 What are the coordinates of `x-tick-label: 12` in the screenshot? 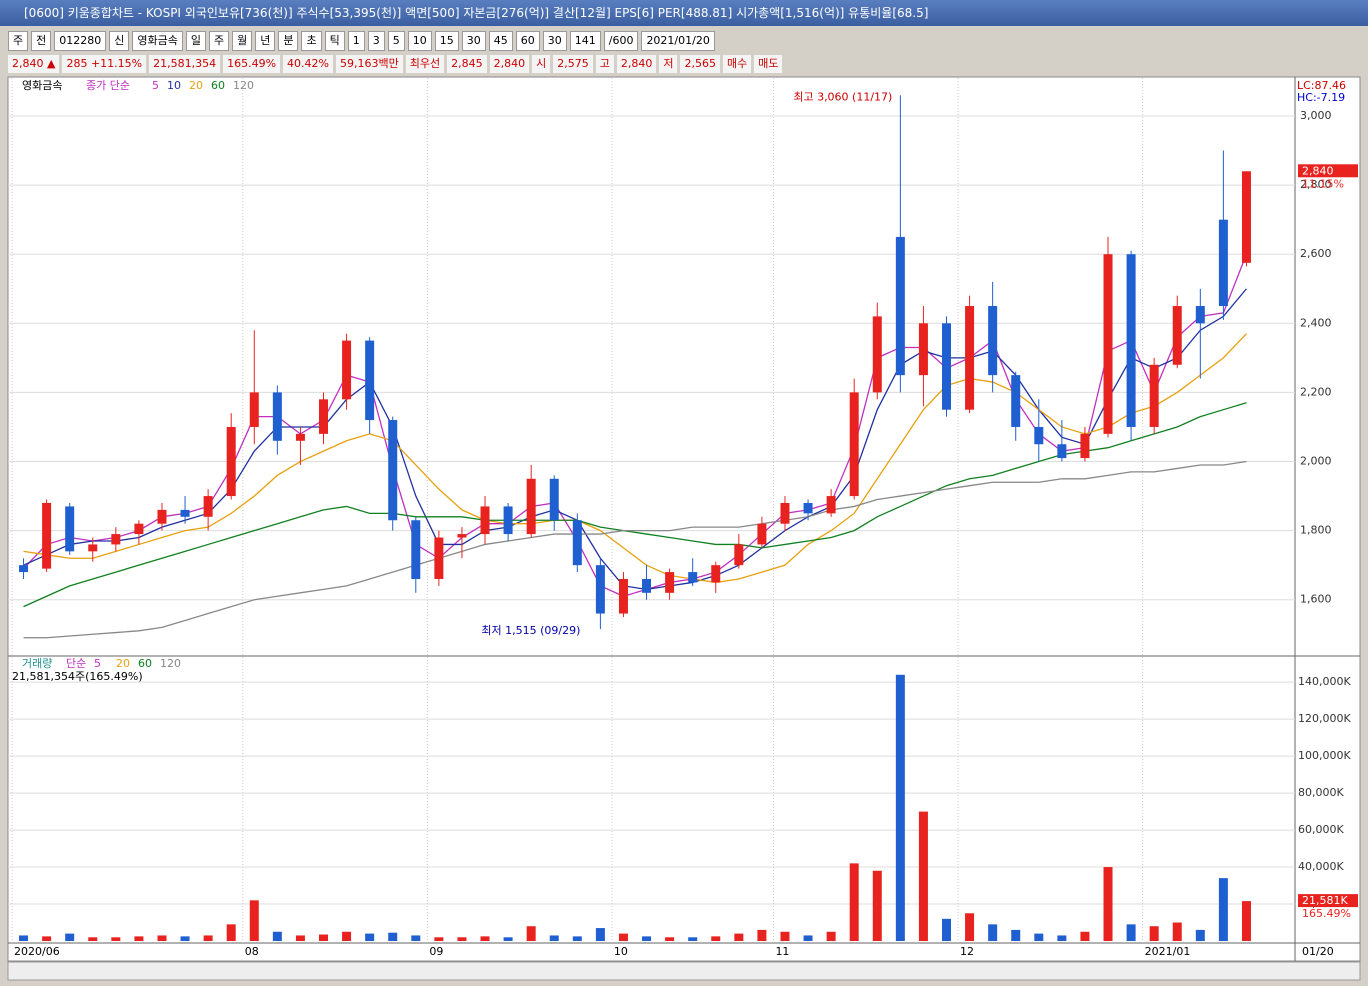 It's located at (967, 951).